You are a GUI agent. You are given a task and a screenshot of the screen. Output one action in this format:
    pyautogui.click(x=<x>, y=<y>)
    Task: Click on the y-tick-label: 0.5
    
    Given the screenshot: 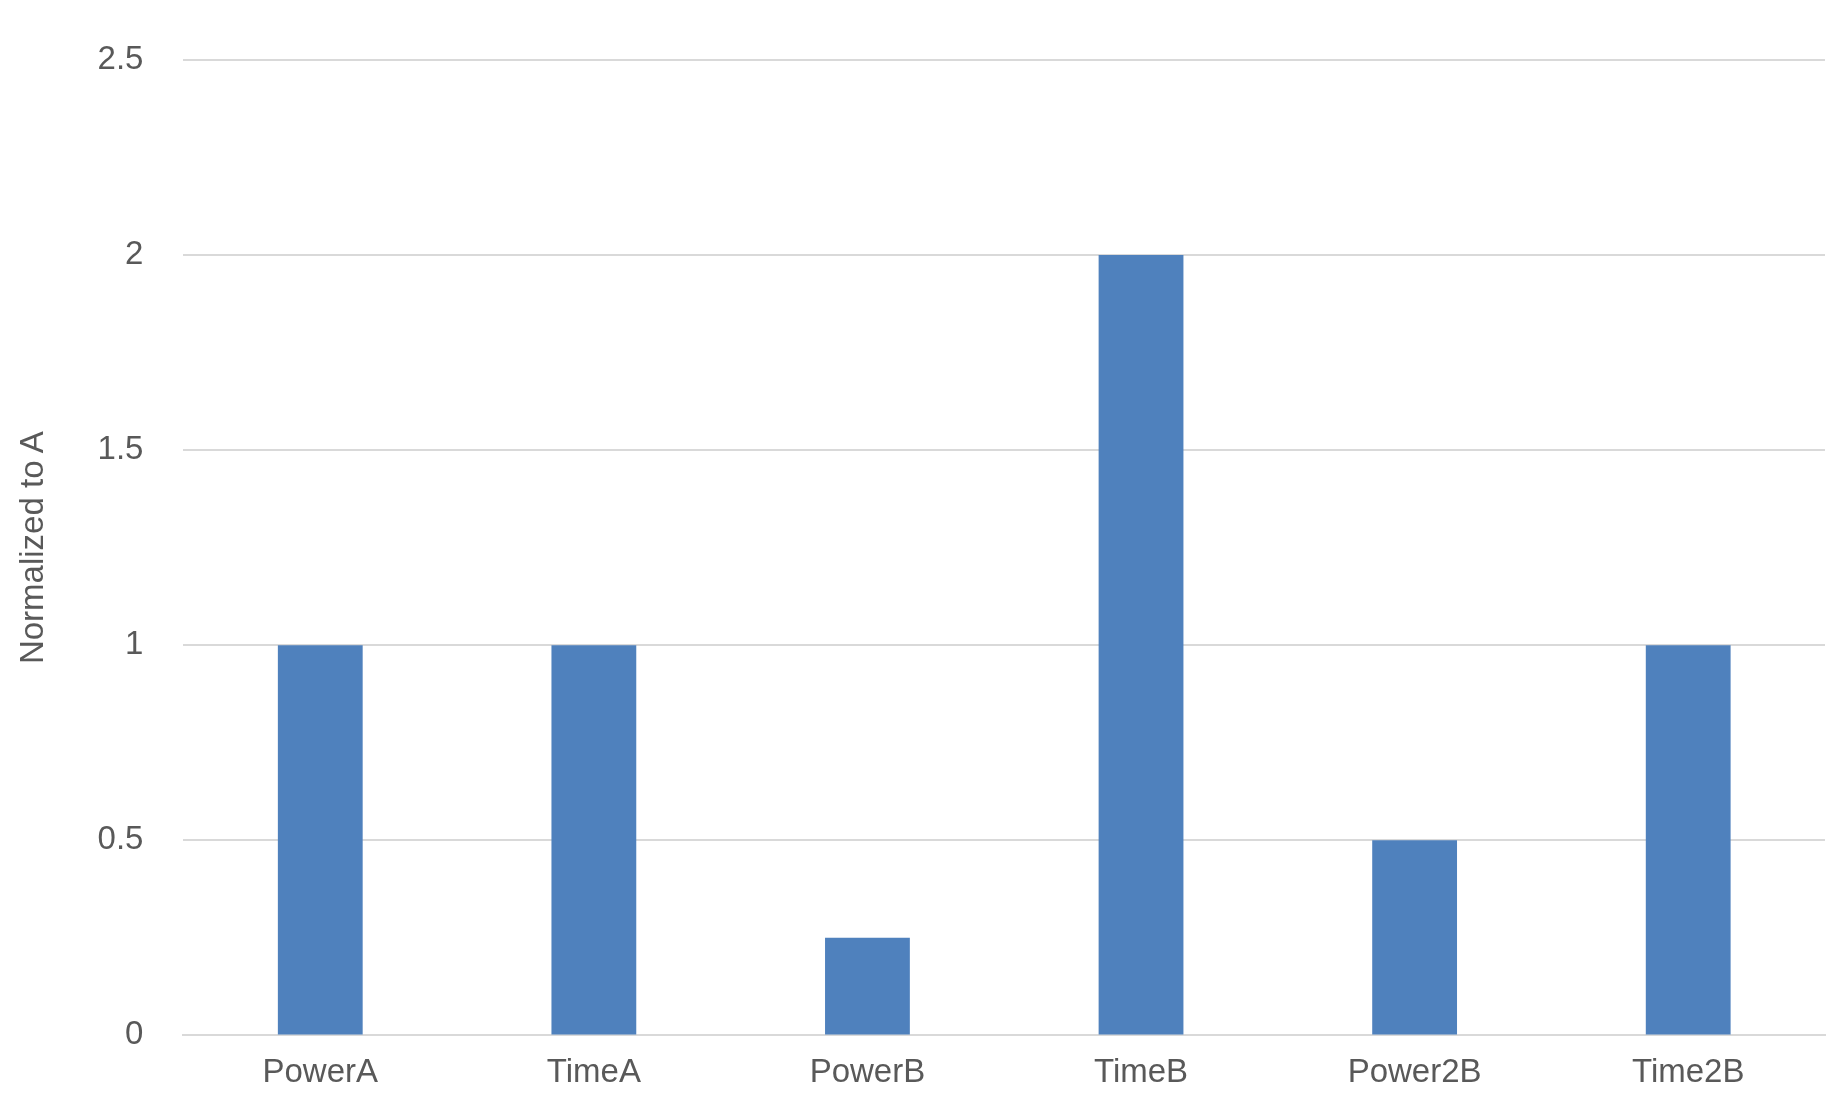 What is the action you would take?
    pyautogui.click(x=120, y=838)
    